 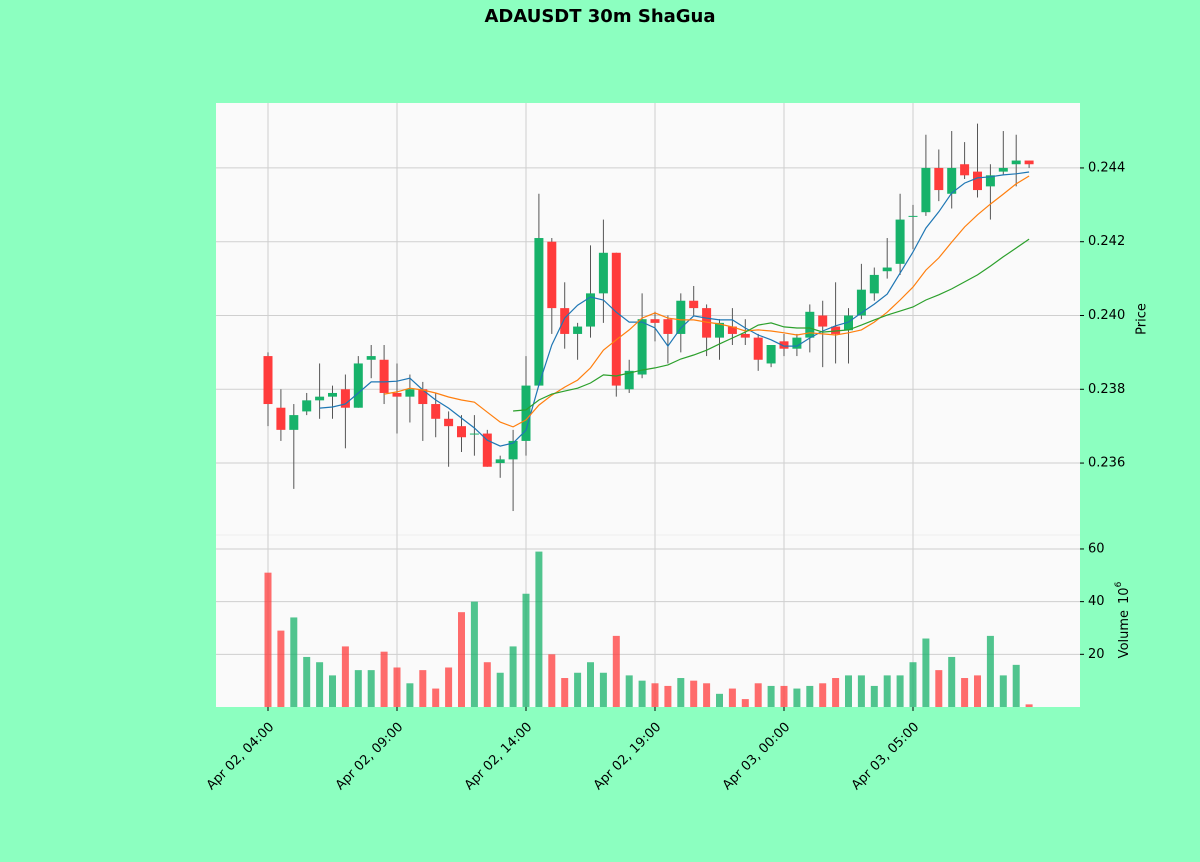 I want to click on moving-average-line, so click(x=771, y=325).